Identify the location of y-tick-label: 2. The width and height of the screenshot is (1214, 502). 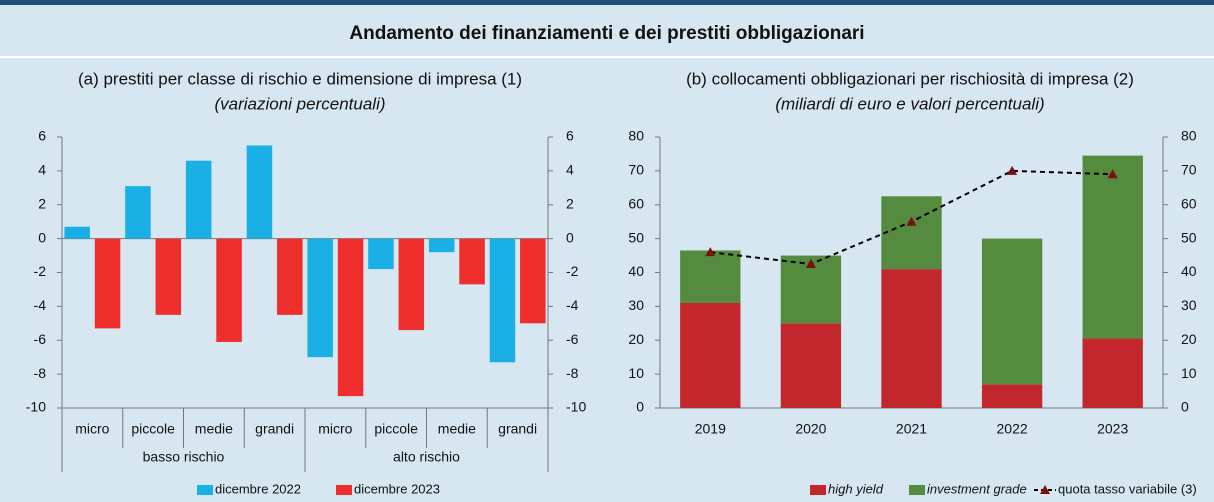
(42, 203).